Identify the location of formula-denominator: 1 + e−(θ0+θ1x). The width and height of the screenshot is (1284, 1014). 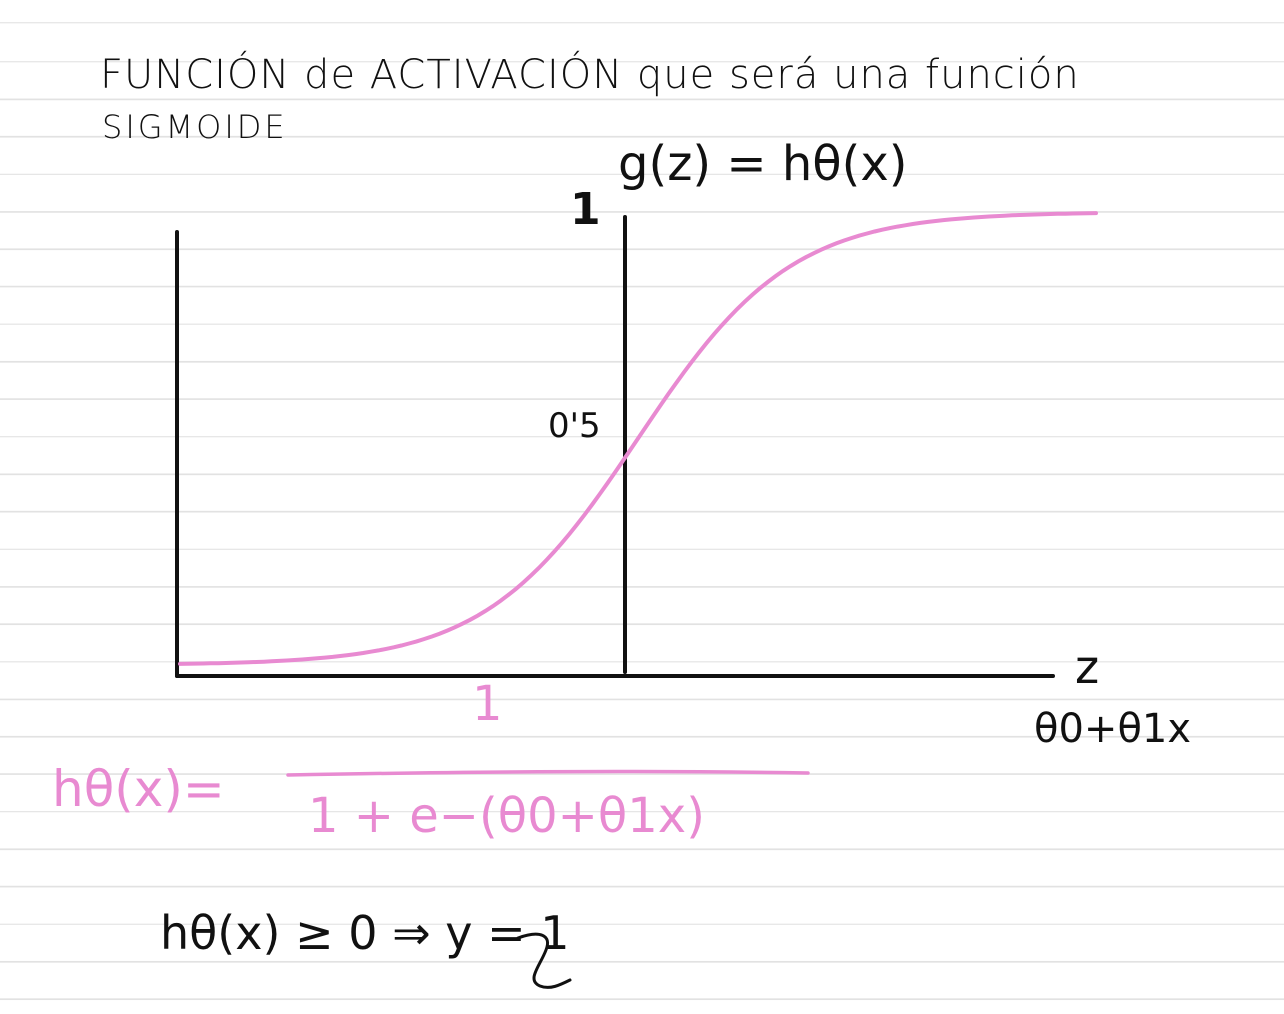
(506, 816).